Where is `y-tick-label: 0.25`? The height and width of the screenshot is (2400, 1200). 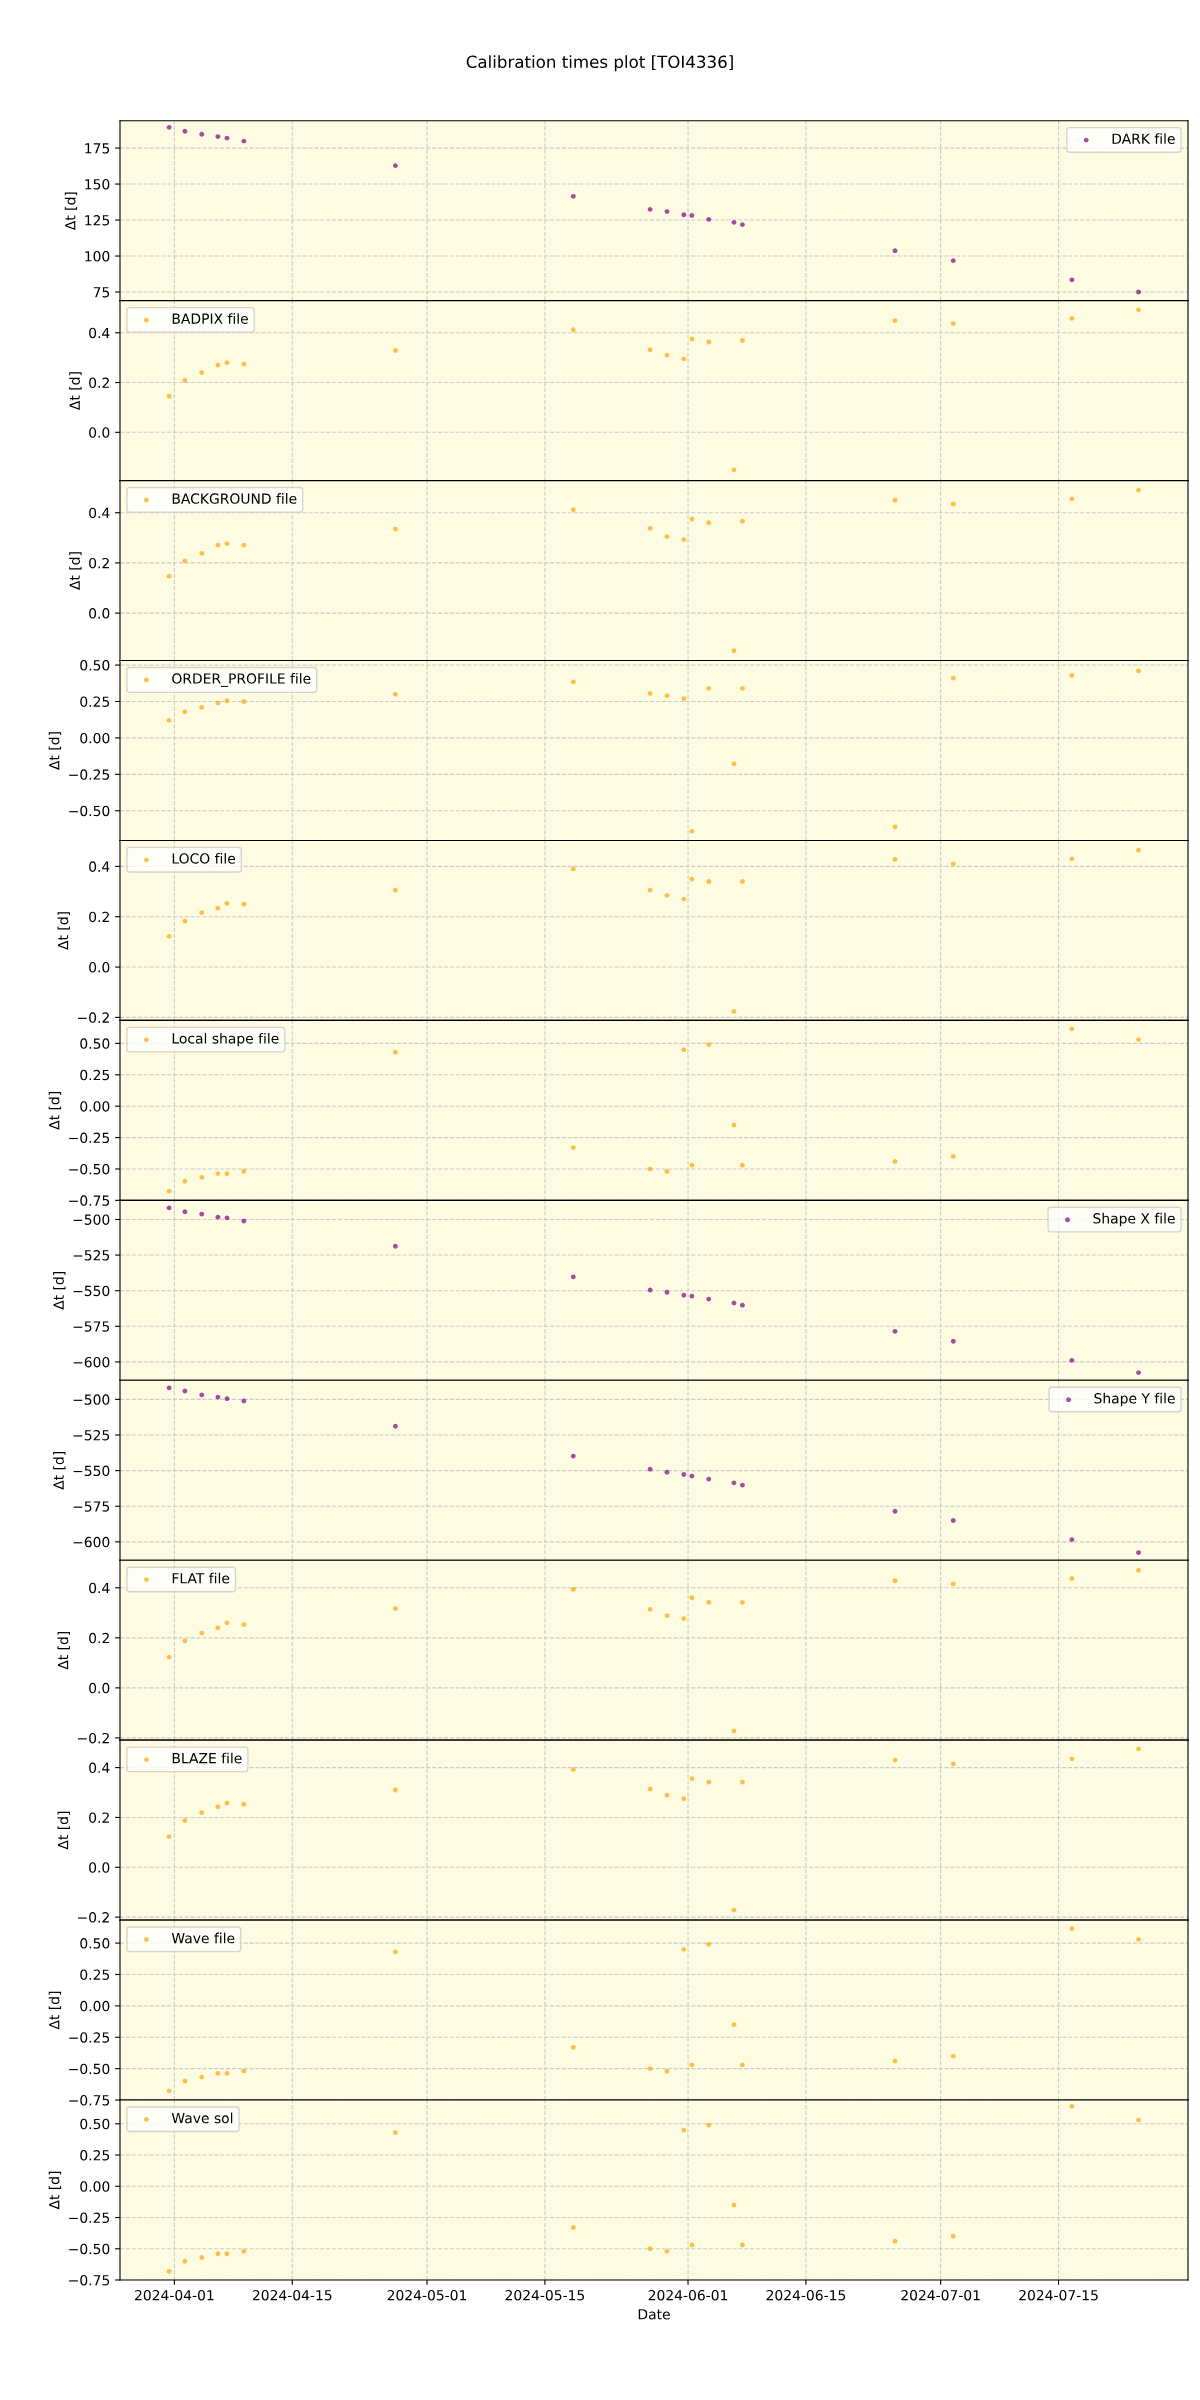 y-tick-label: 0.25 is located at coordinates (95, 1974).